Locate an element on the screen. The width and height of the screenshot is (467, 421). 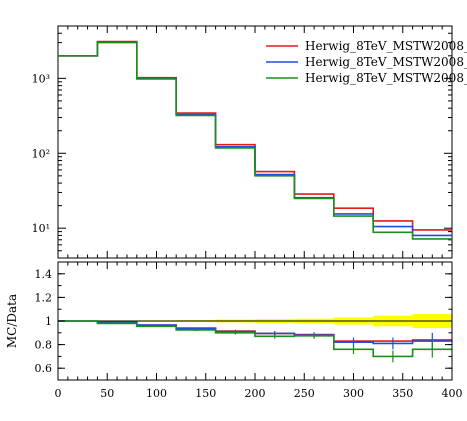
legend-label-2: Herwig_8TeV_MSTW2008_ is located at coordinates (386, 78).